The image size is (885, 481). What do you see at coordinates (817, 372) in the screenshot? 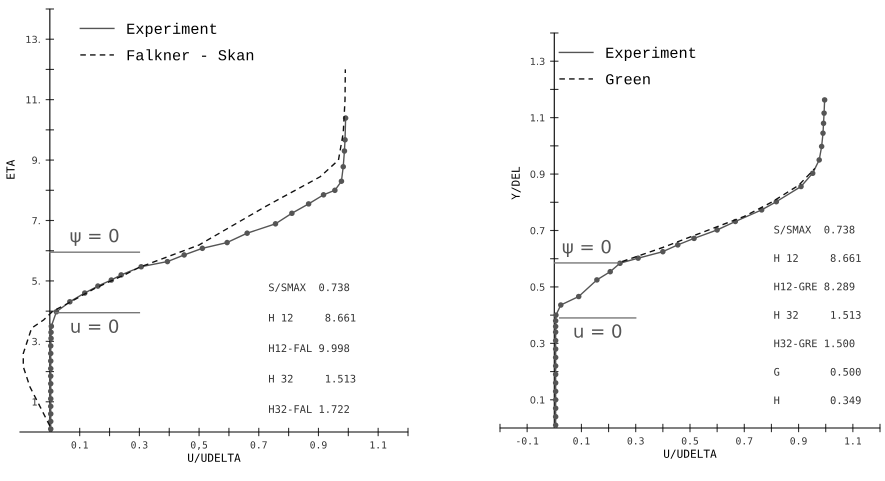
I see `annotation: G 0.500` at bounding box center [817, 372].